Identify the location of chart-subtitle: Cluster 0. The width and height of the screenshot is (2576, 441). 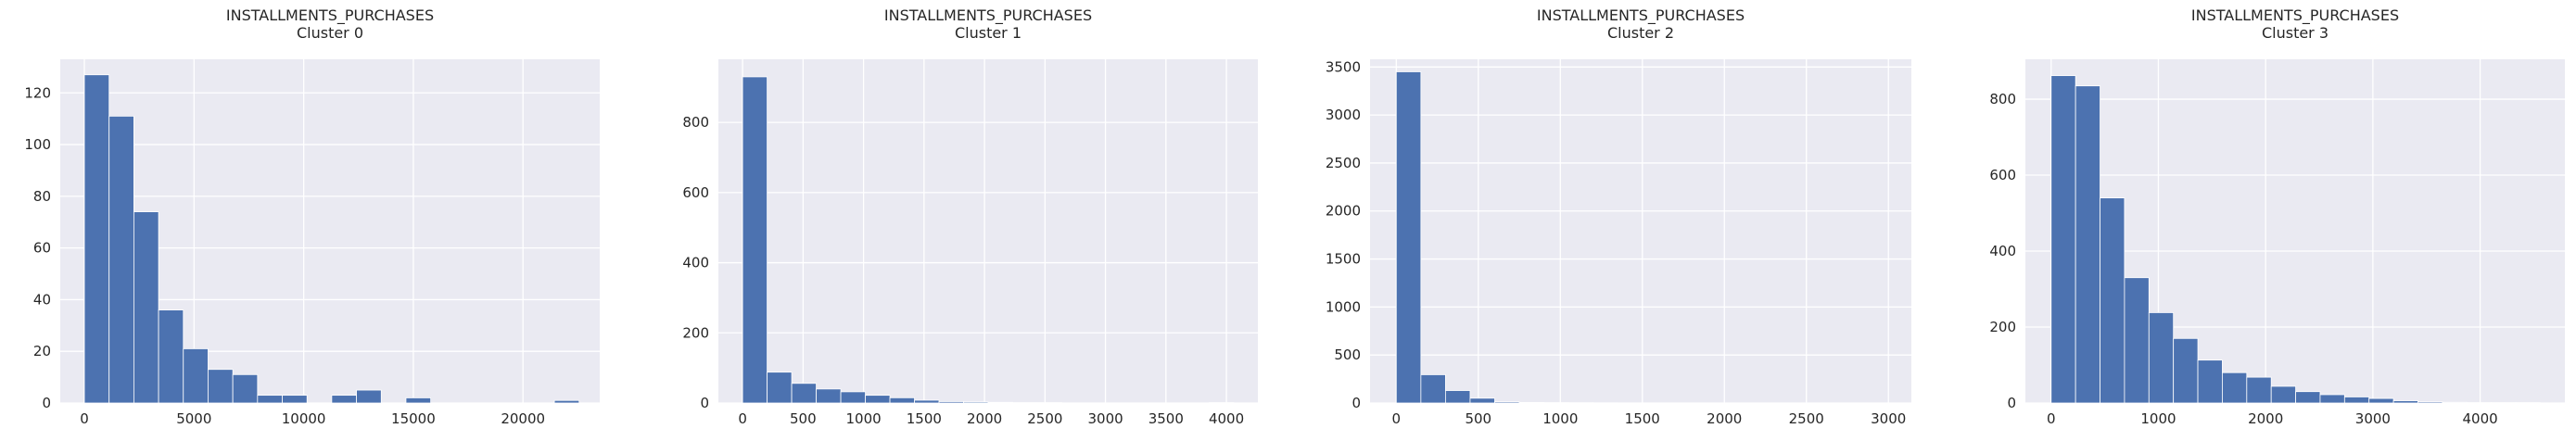
(330, 33).